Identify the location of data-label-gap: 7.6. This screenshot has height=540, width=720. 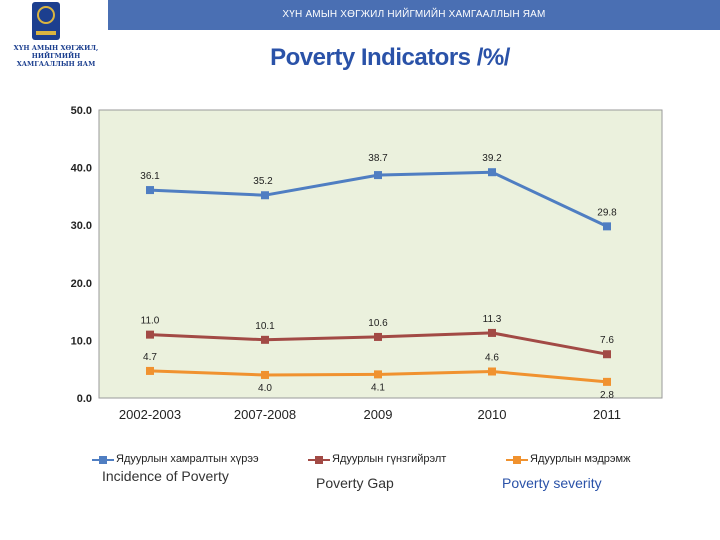
(607, 340).